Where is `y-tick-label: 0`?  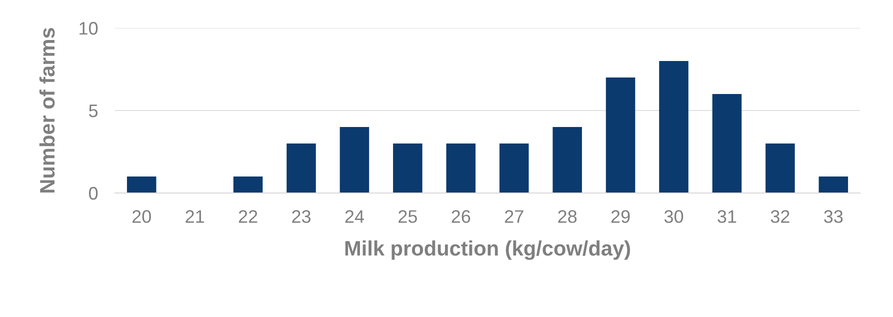
y-tick-label: 0 is located at coordinates (93, 193).